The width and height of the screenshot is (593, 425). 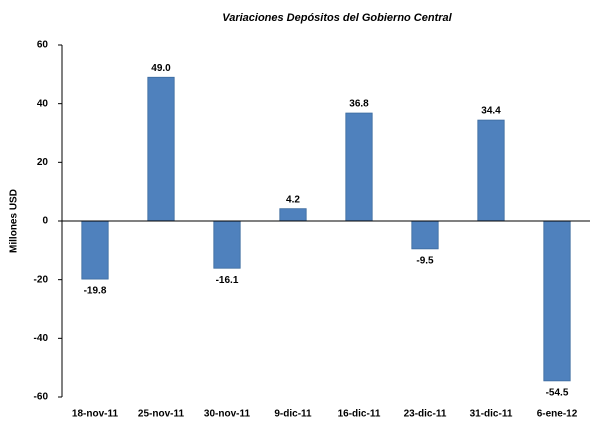 I want to click on data-label: -16.1, so click(x=227, y=280).